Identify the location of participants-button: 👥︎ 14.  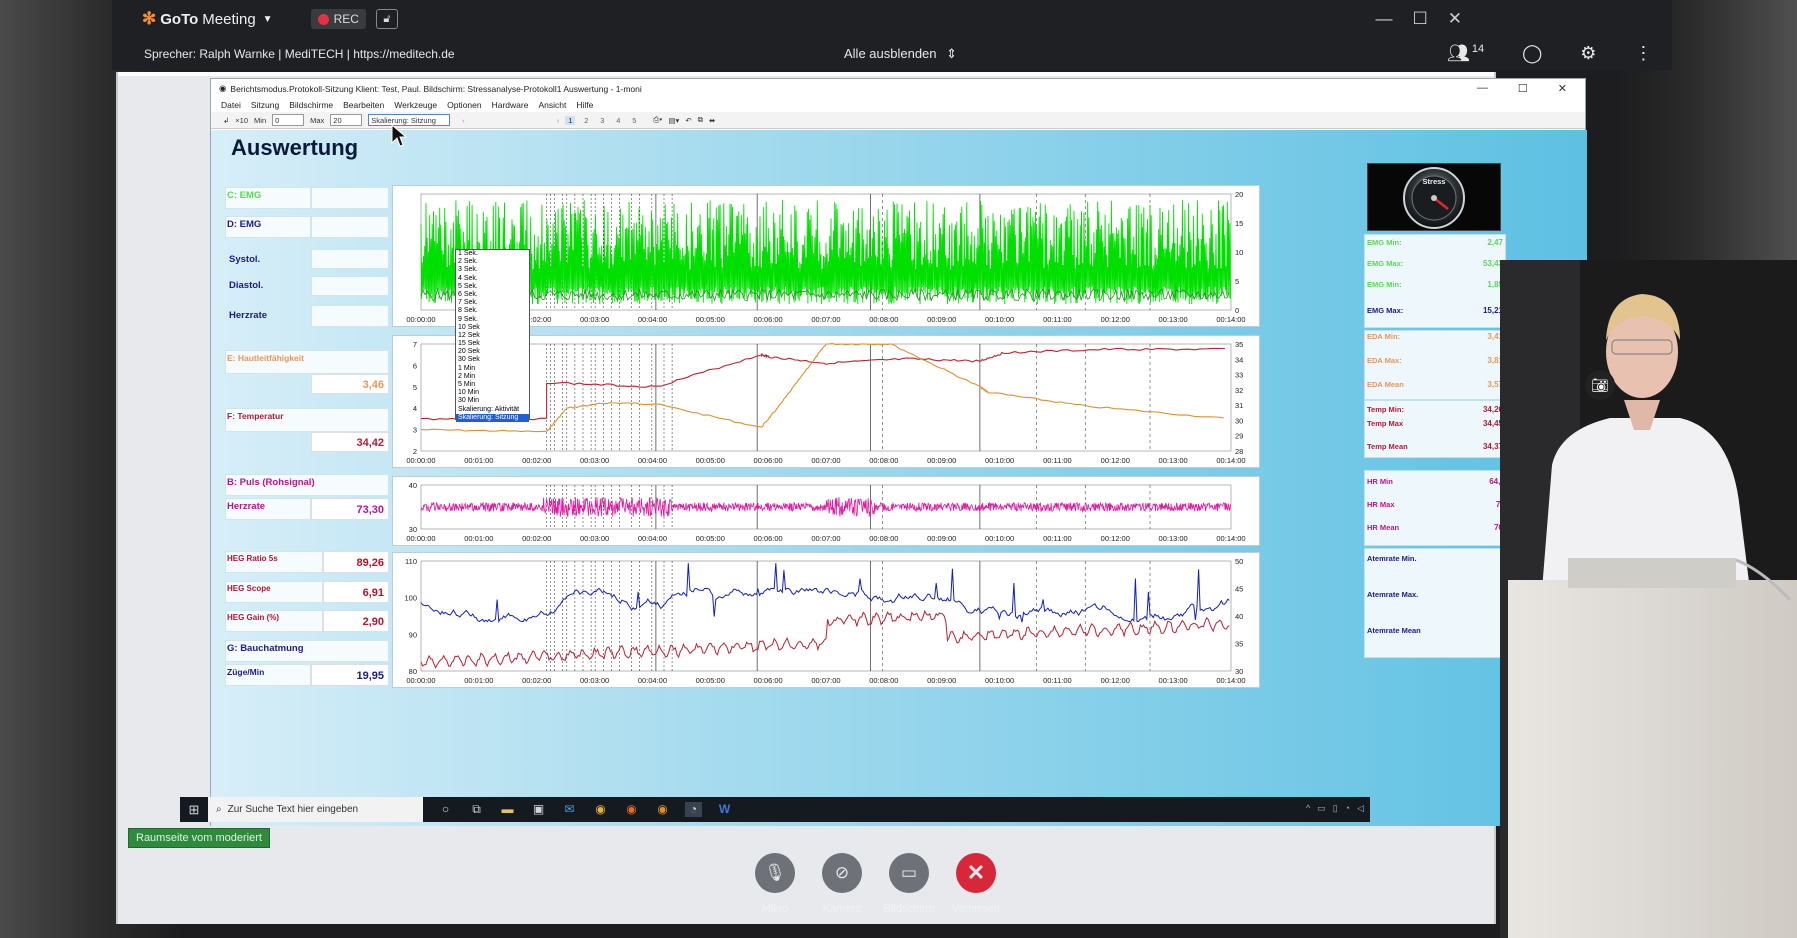
(1465, 53).